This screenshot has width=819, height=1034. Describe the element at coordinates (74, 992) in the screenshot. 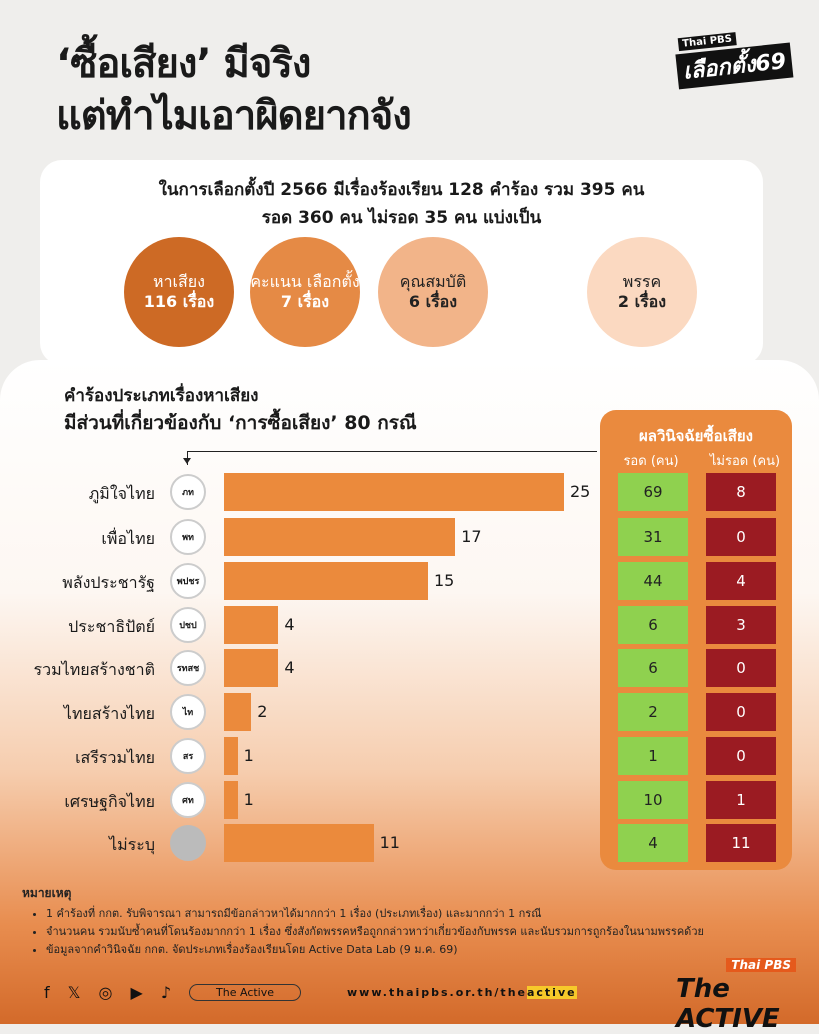

I see `x-icon: 𝕏` at that location.